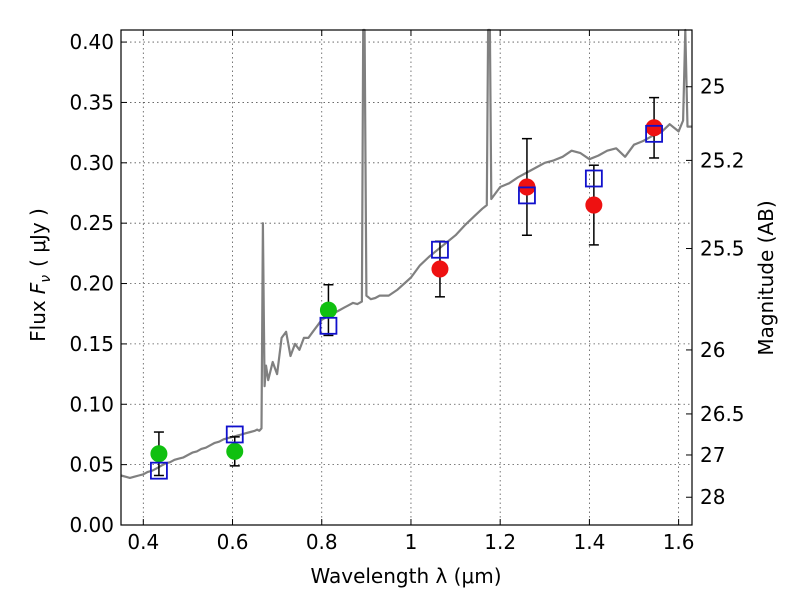 The height and width of the screenshot is (605, 800). I want to click on y-axis-label-left: Flux Fν ( μJy ), so click(40, 275).